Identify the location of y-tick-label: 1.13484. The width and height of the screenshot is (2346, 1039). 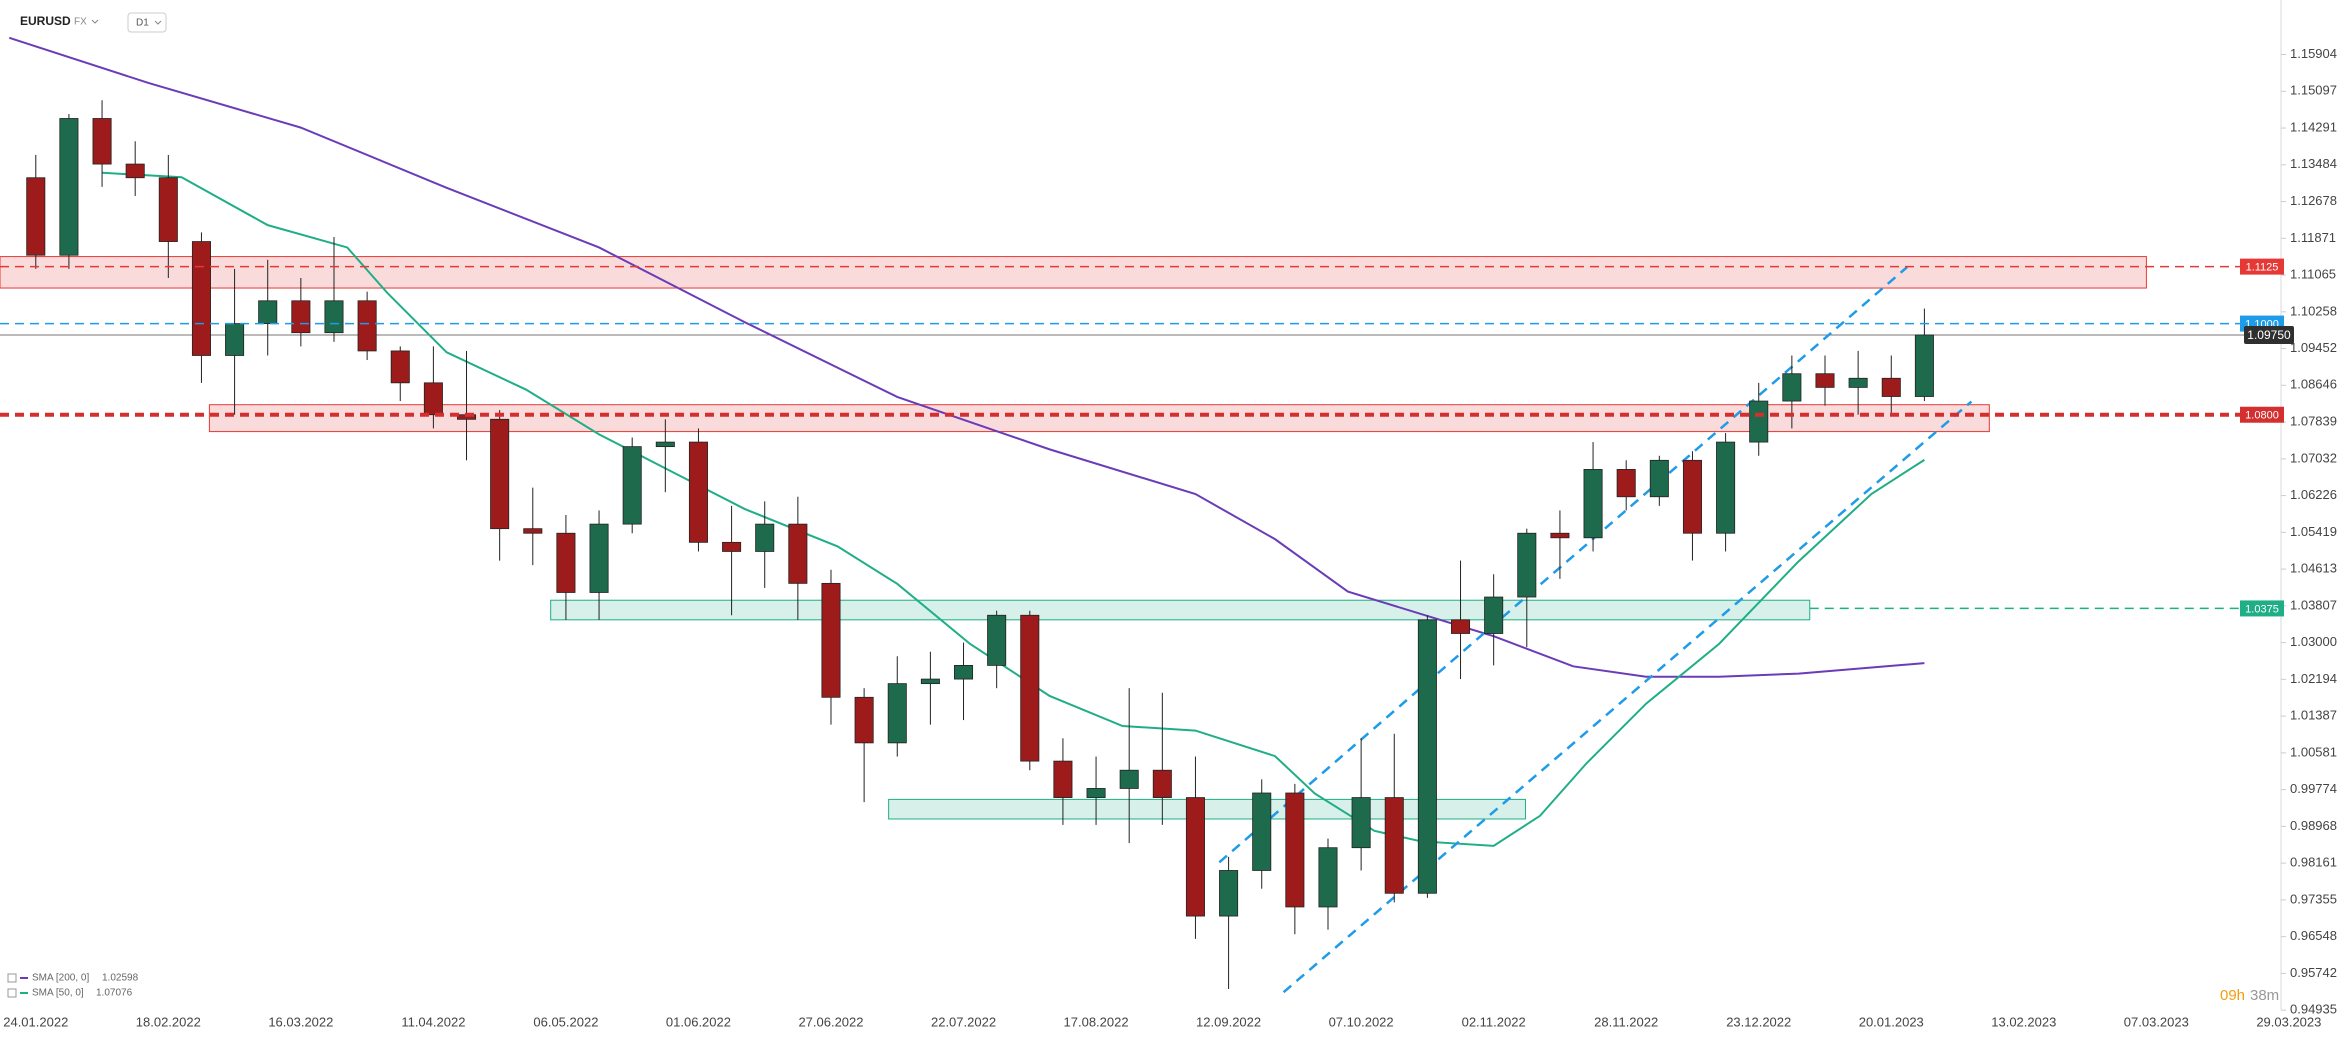
(2313, 163).